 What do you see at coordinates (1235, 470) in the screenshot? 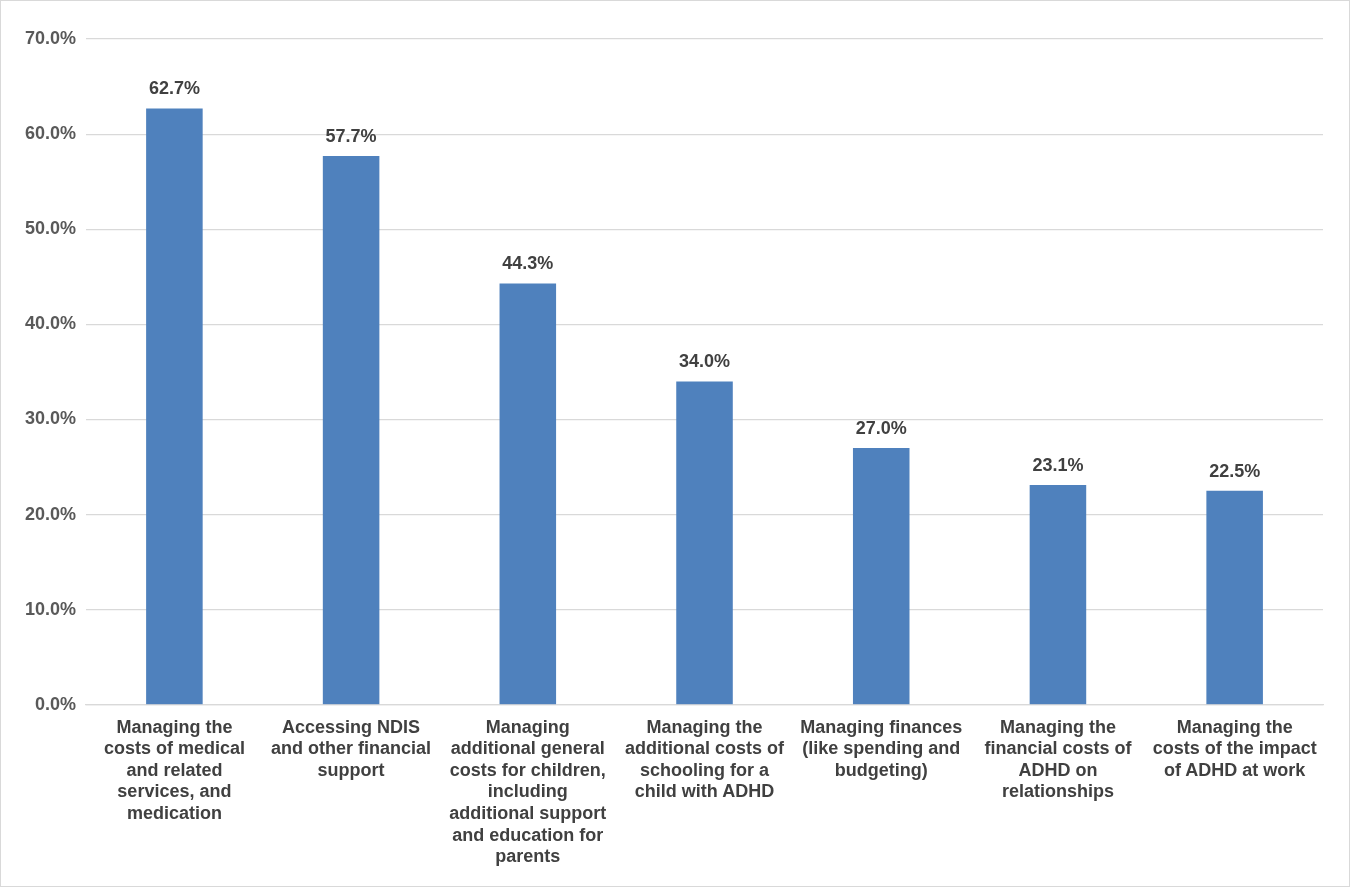
I see `data-label: 22.5%` at bounding box center [1235, 470].